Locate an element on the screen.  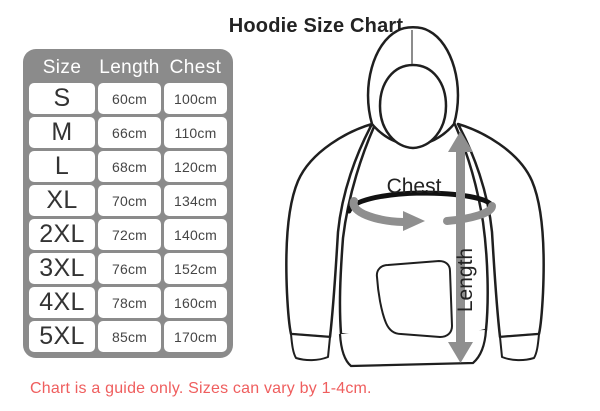
table-cell-chest: 110cm is located at coordinates (195, 132).